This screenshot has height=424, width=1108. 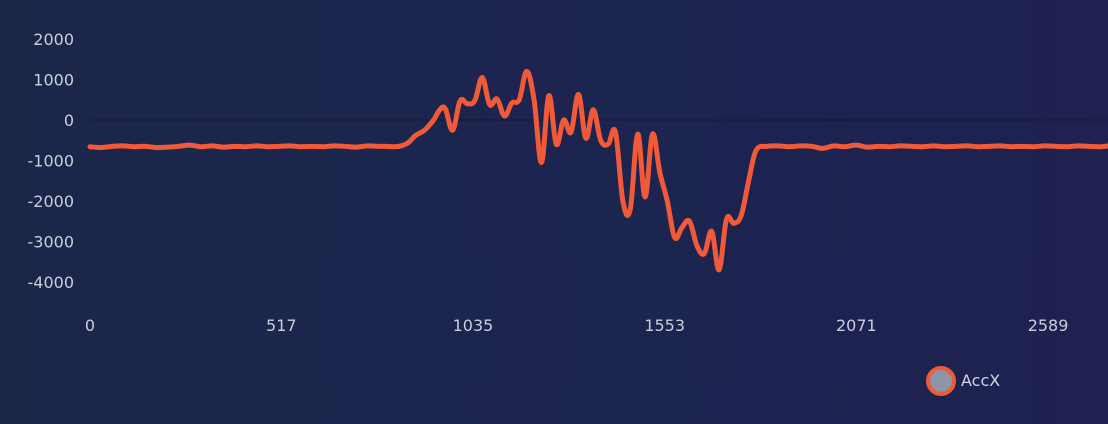 I want to click on x-tick-label: 1035, so click(x=473, y=325).